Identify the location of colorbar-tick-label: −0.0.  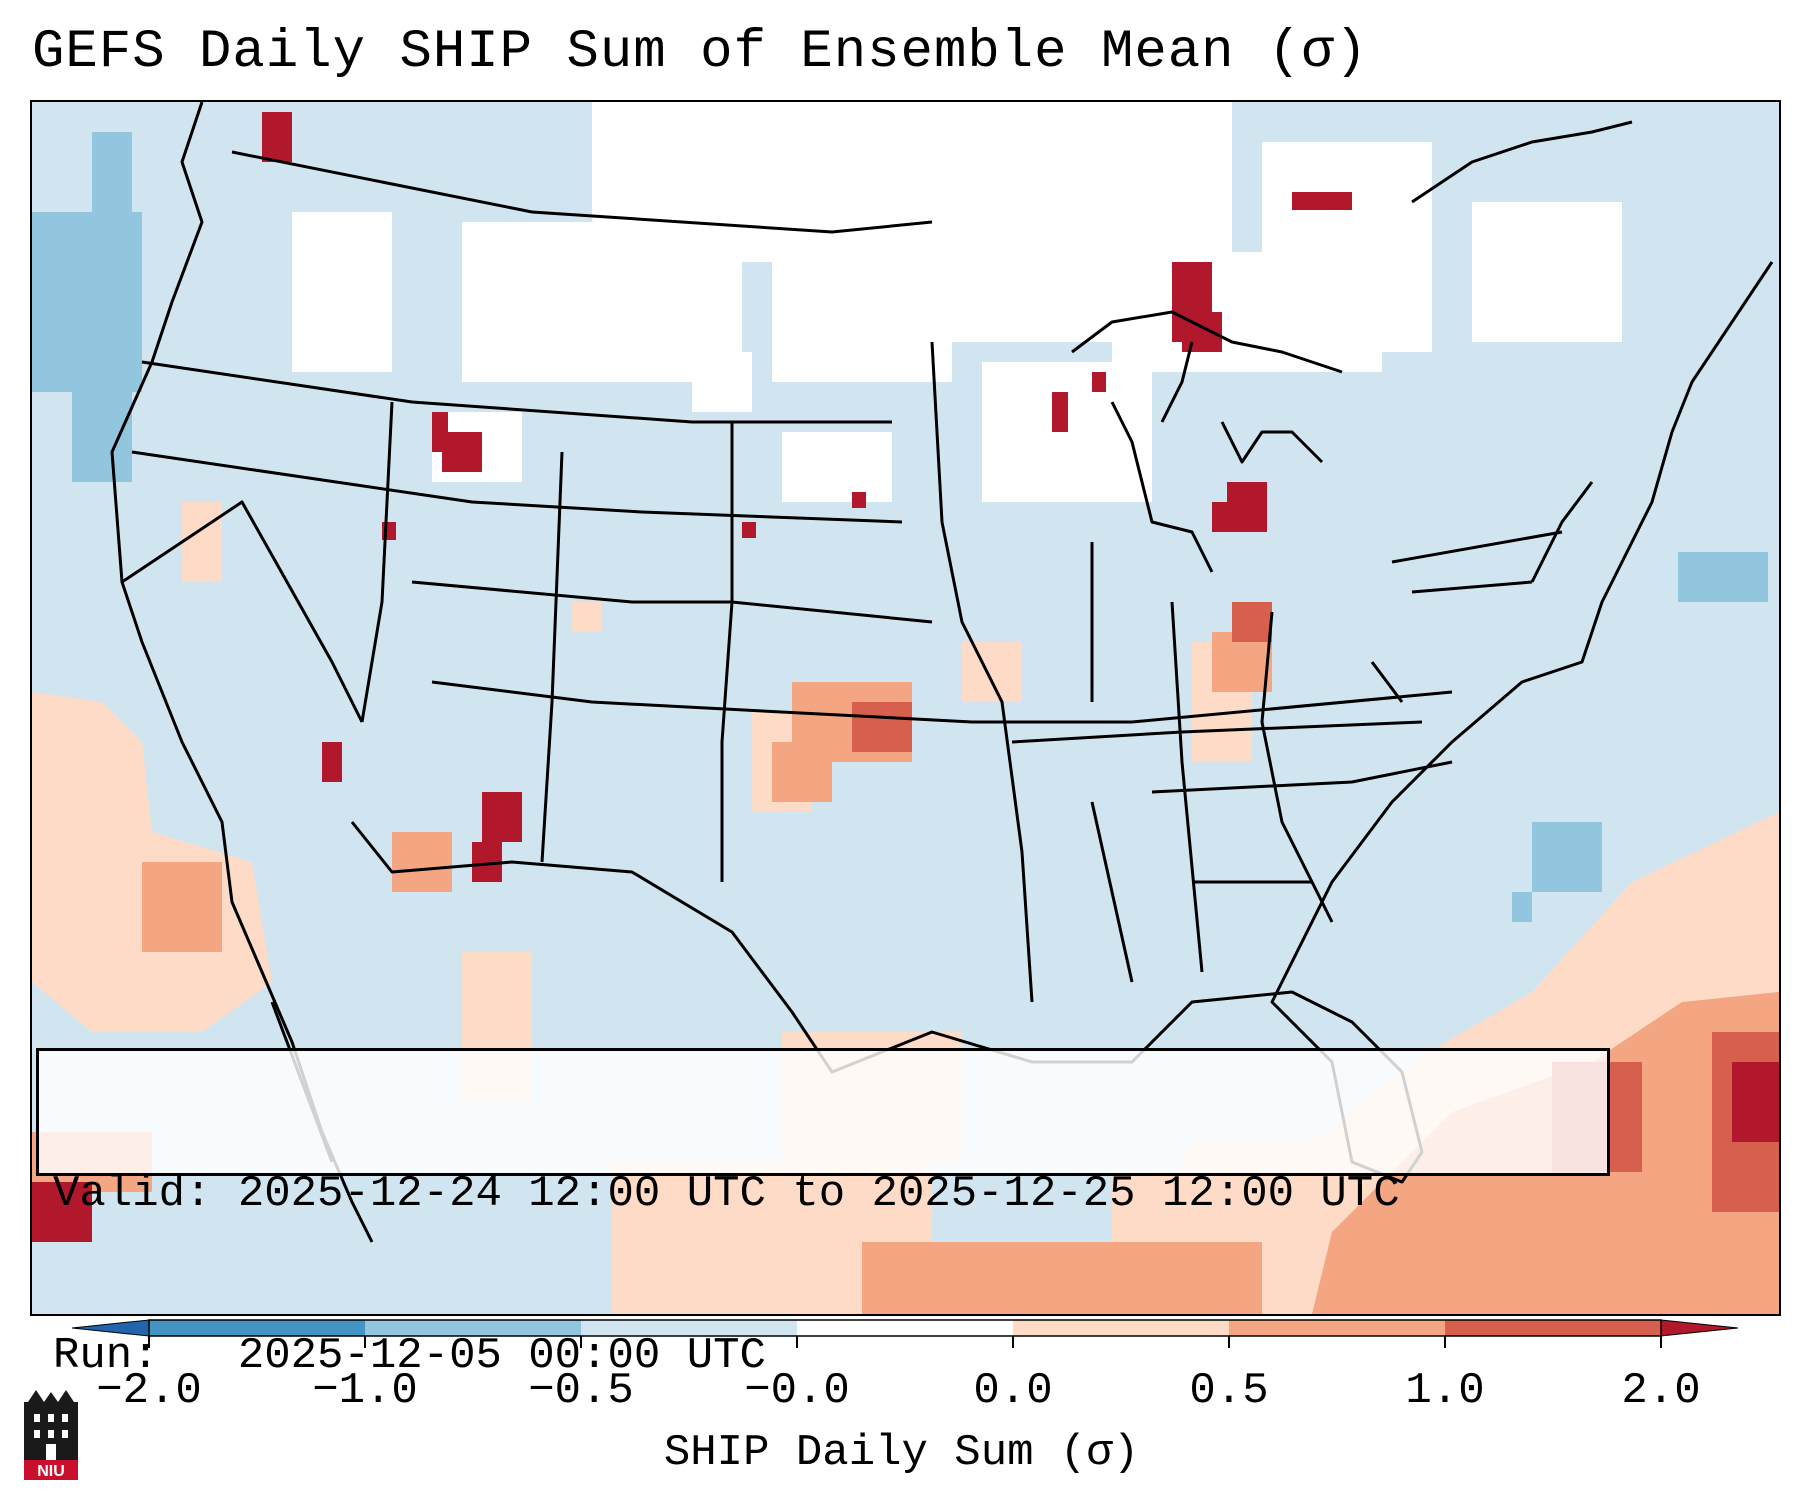
(797, 1391).